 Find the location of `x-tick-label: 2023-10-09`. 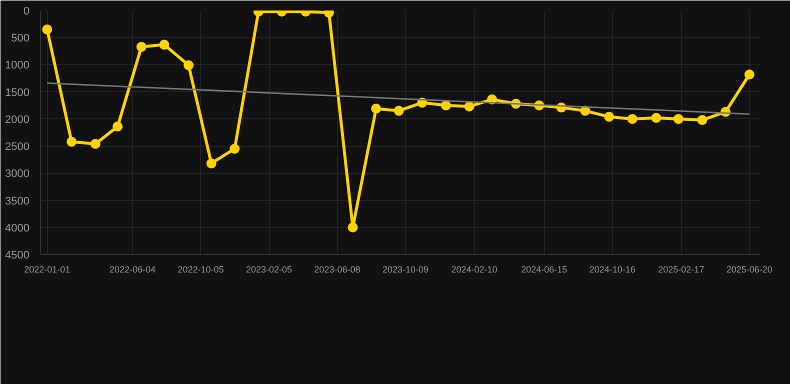

x-tick-label: 2023-10-09 is located at coordinates (405, 269).